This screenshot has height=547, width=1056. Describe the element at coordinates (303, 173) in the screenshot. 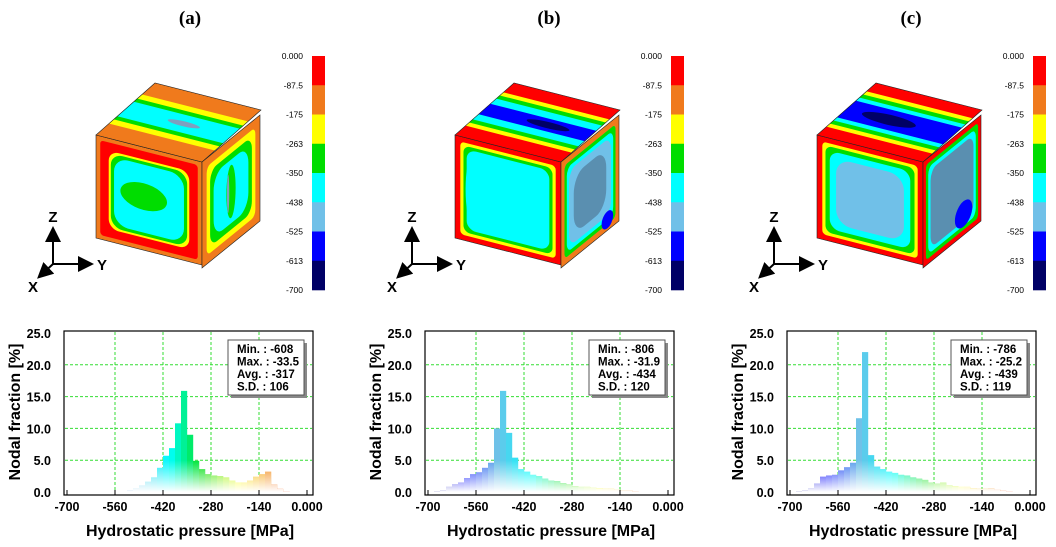

I see `colorbar: 0.000 -87.5 -175 -263 -350 -438 -525 -613 -700` at that location.